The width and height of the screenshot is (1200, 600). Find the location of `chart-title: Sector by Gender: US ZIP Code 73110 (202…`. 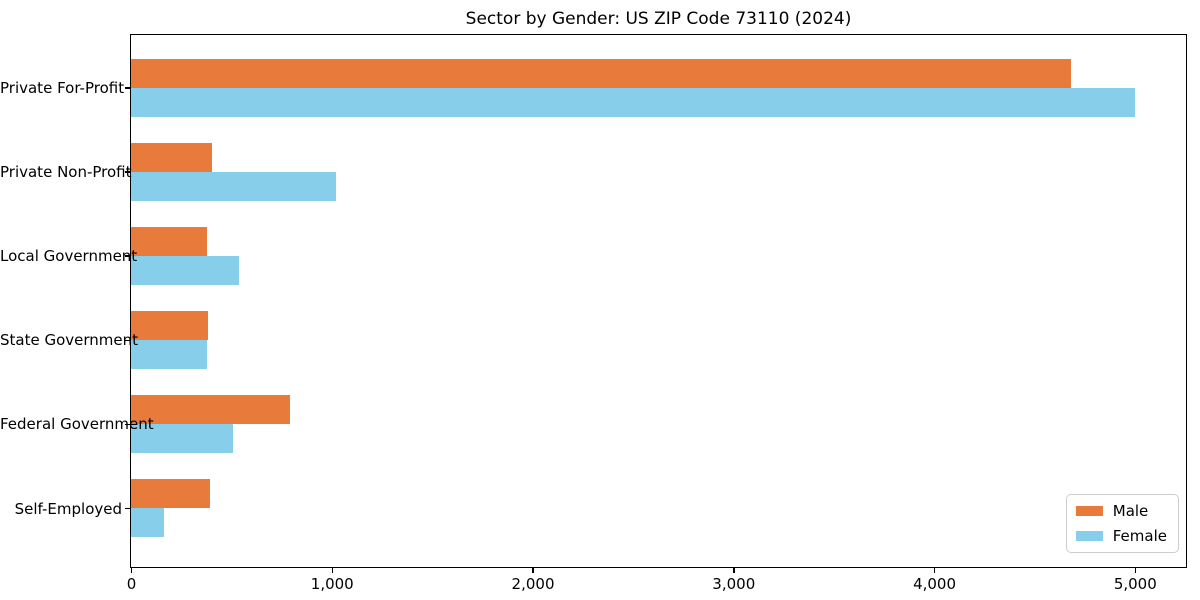

chart-title: Sector by Gender: US ZIP Code 73110 (202… is located at coordinates (658, 19).